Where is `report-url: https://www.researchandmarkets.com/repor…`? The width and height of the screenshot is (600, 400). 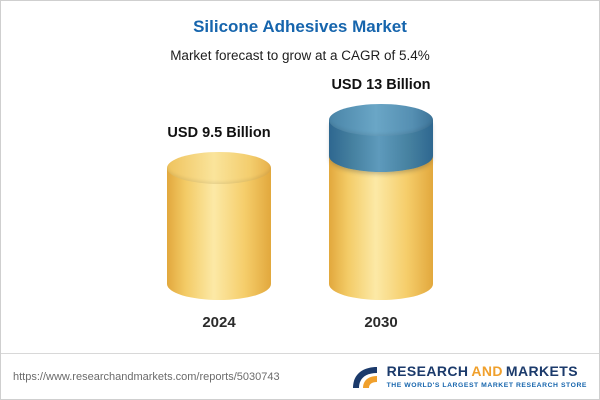 report-url: https://www.researchandmarkets.com/repor… is located at coordinates (146, 376).